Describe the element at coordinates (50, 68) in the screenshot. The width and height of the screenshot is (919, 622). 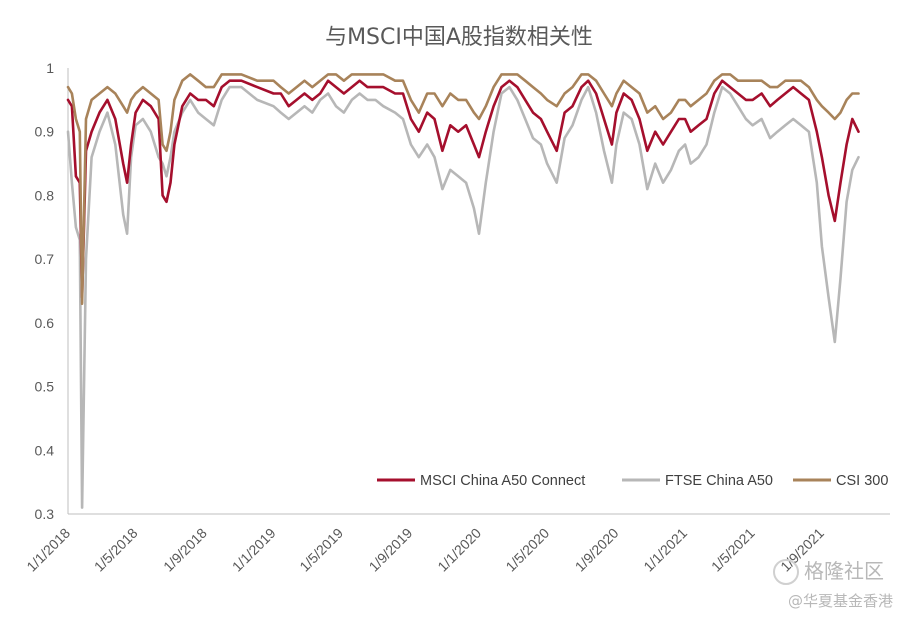
I see `y-tick-label: 1` at that location.